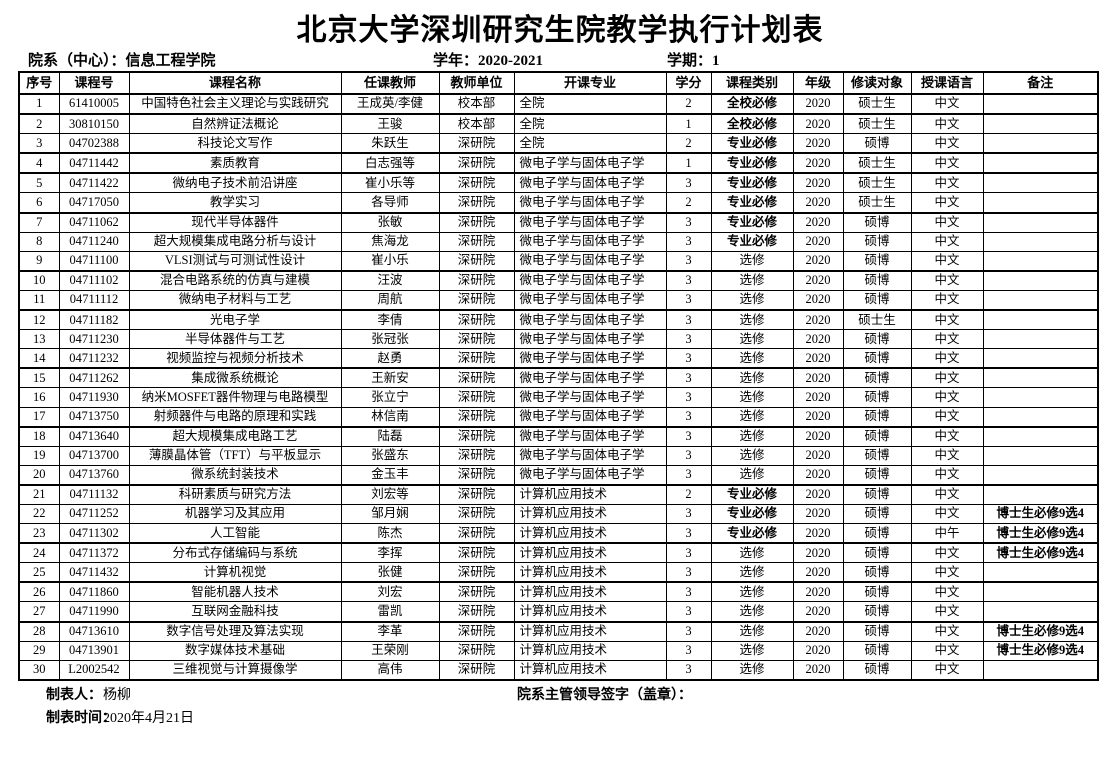 The image size is (1120, 777). Describe the element at coordinates (235, 300) in the screenshot. I see `cell-course-name: 微纳电子材料与工艺` at that location.